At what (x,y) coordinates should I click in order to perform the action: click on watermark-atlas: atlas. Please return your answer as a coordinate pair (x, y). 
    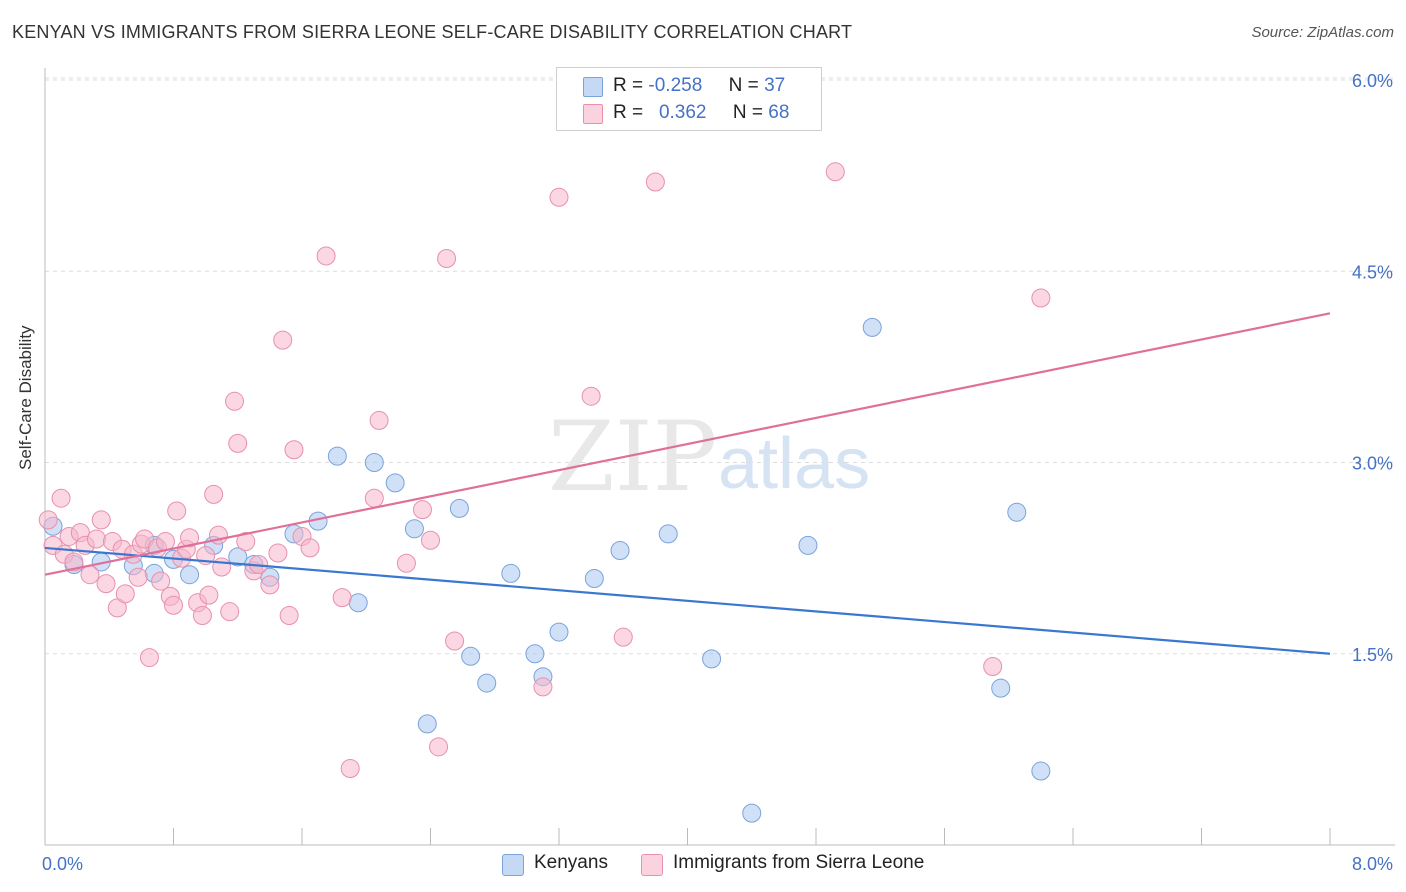
    Looking at the image, I should click on (794, 464).